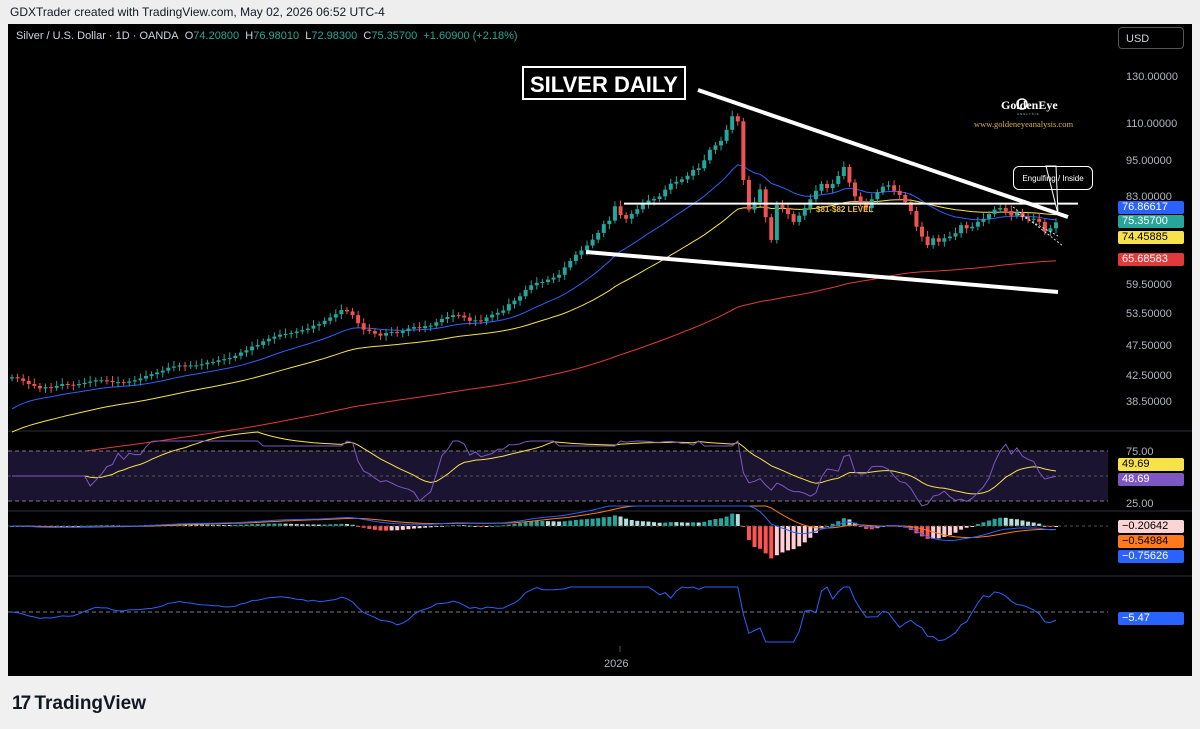  Describe the element at coordinates (1151, 221) in the screenshot. I see `close-price-tag: 75.35700` at that location.